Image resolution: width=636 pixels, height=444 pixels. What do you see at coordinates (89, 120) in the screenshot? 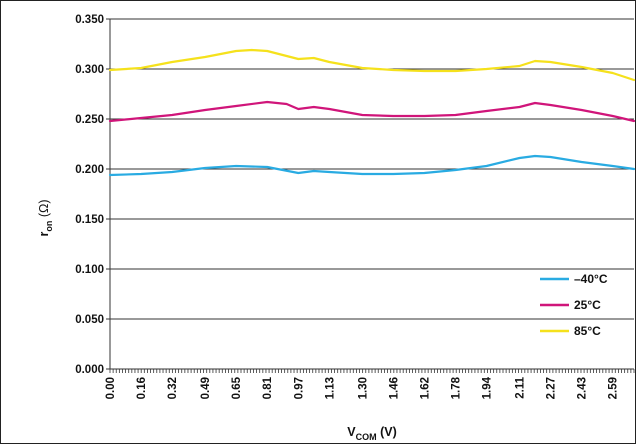
I see `y-tick-label: 0.250` at bounding box center [89, 120].